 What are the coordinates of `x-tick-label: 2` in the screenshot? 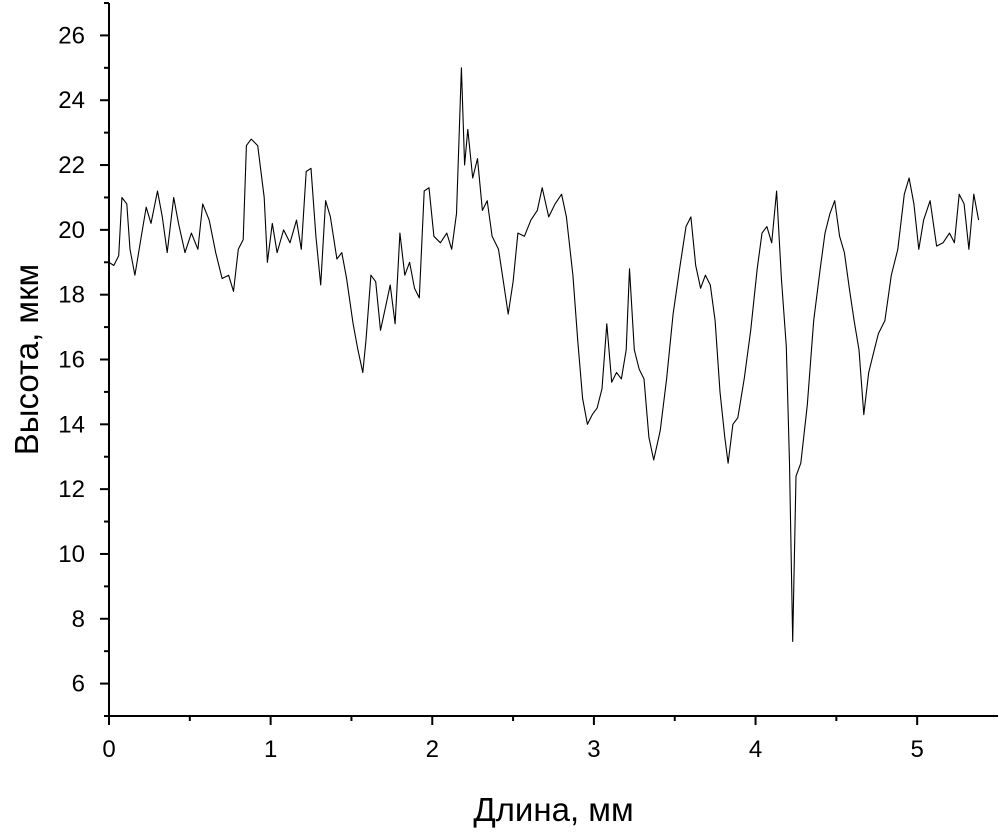 It's located at (432, 749).